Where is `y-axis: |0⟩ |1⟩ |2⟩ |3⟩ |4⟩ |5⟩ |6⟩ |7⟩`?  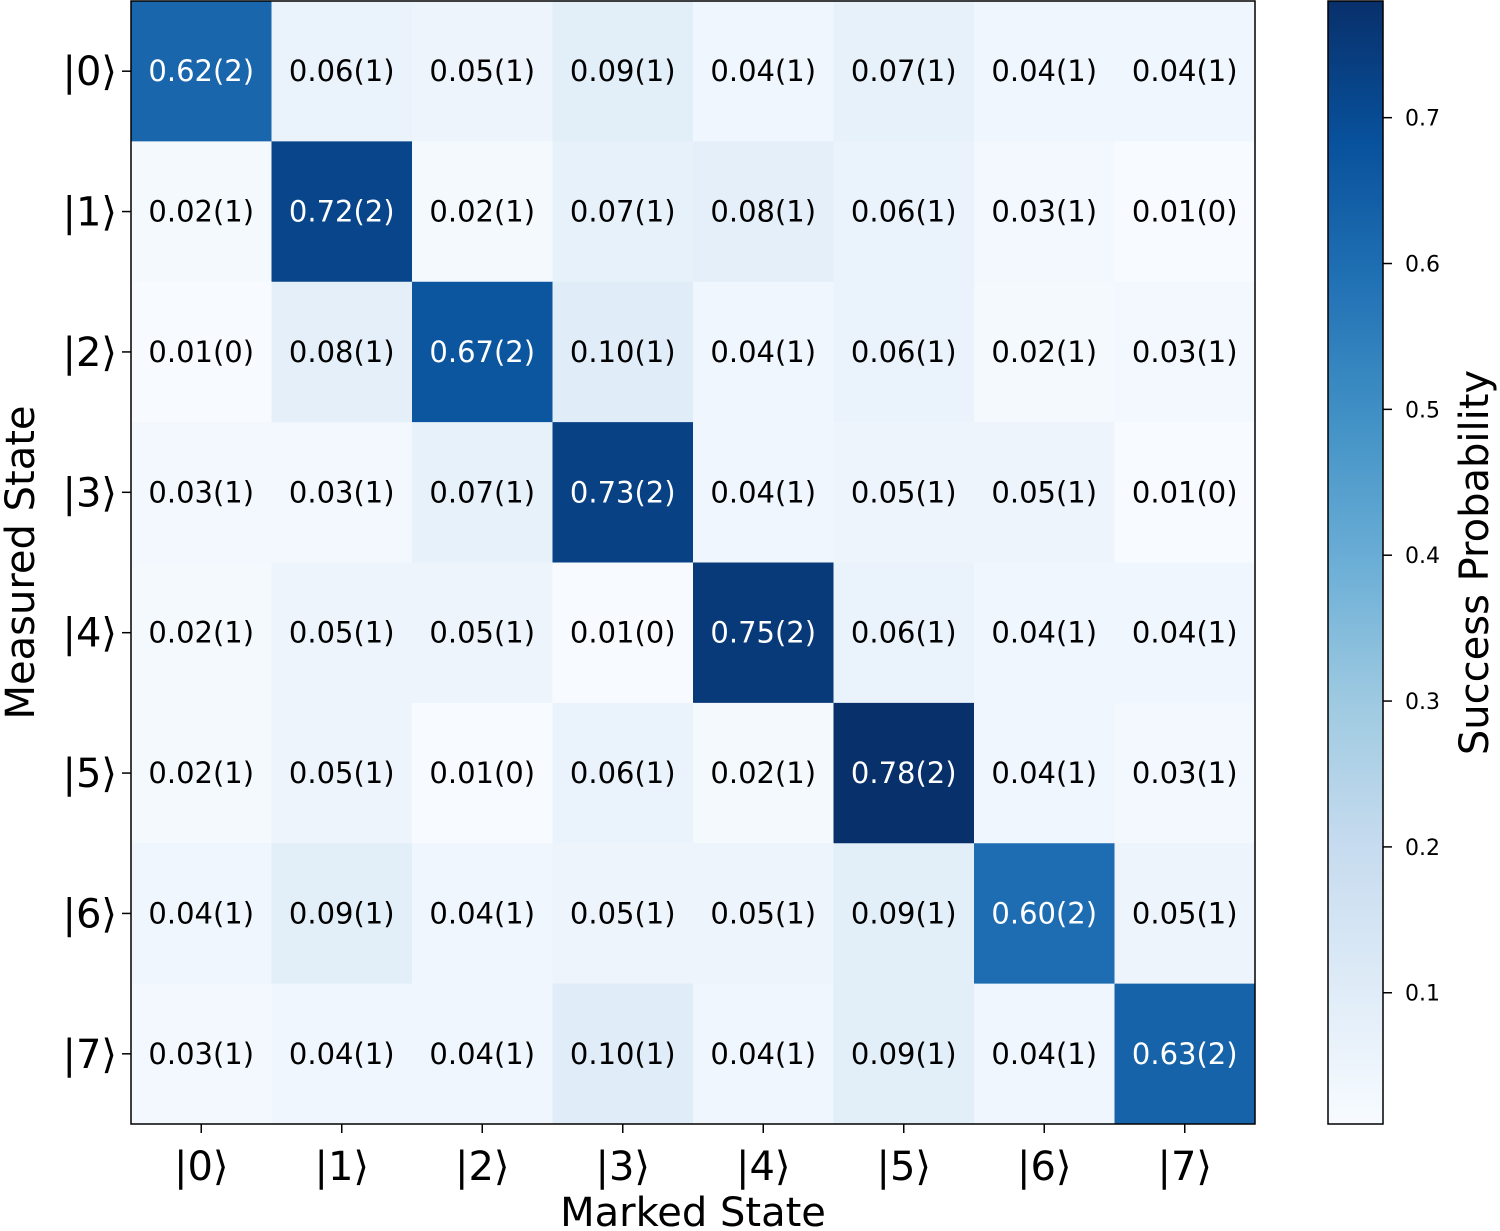 y-axis: |0⟩ |1⟩ |2⟩ |3⟩ |4⟩ |5⟩ |6⟩ |7⟩ is located at coordinates (96, 563).